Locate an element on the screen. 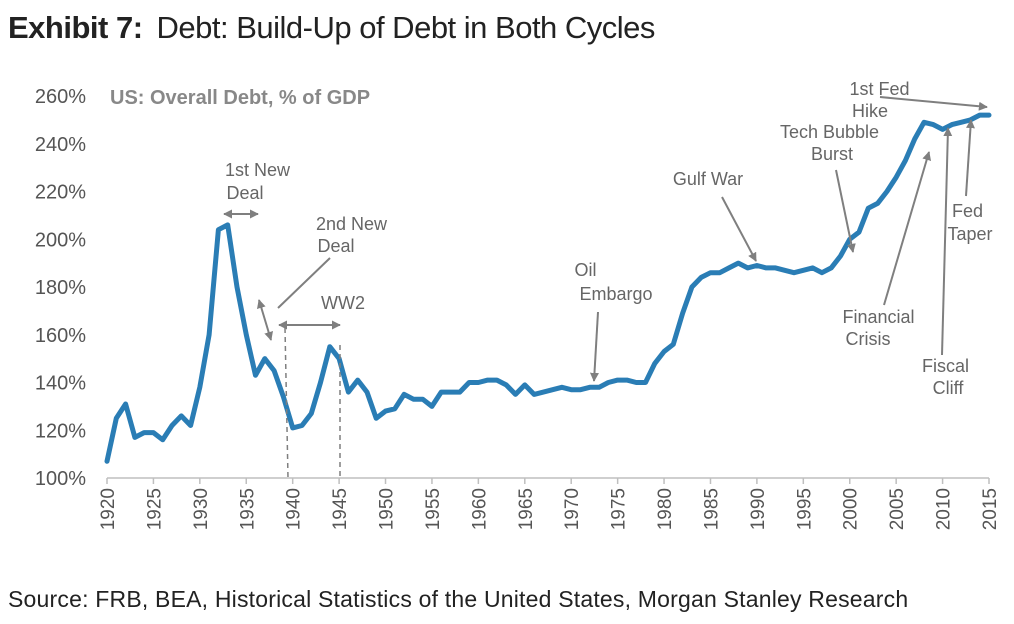 This screenshot has width=1014, height=624. y-tick-label: 120% is located at coordinates (60, 431).